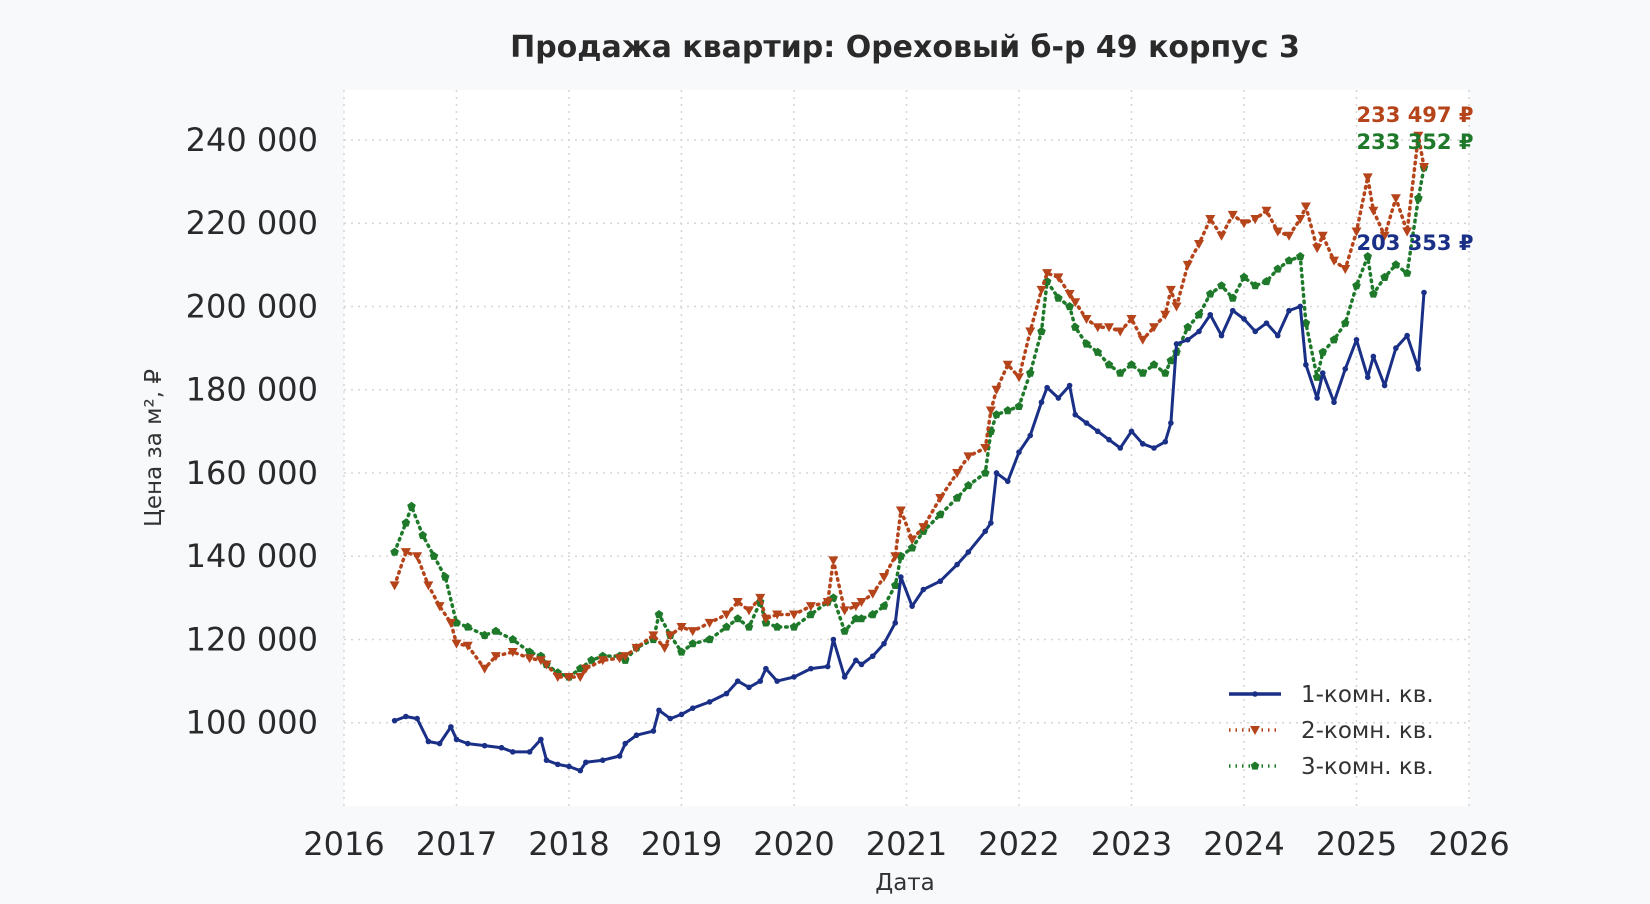 This screenshot has height=904, width=1650. What do you see at coordinates (1367, 731) in the screenshot?
I see `legend-label: 2-комн. кв.` at bounding box center [1367, 731].